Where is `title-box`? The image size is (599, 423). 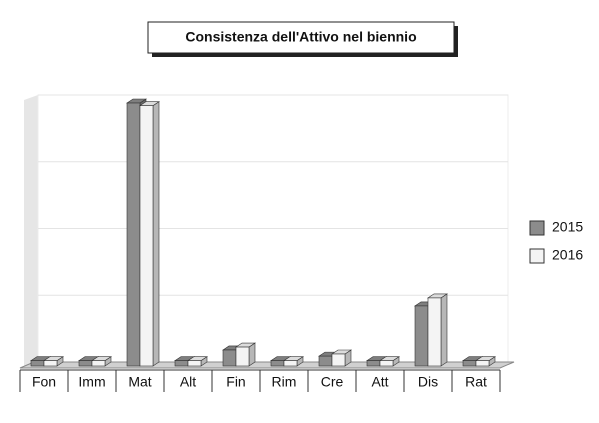
title-box is located at coordinates (301, 37).